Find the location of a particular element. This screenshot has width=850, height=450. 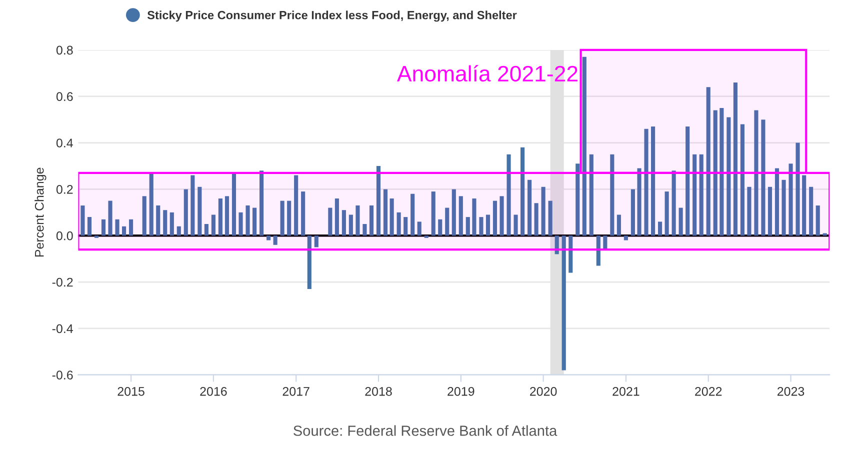

y-tick-label: 0.6 is located at coordinates (64, 97).